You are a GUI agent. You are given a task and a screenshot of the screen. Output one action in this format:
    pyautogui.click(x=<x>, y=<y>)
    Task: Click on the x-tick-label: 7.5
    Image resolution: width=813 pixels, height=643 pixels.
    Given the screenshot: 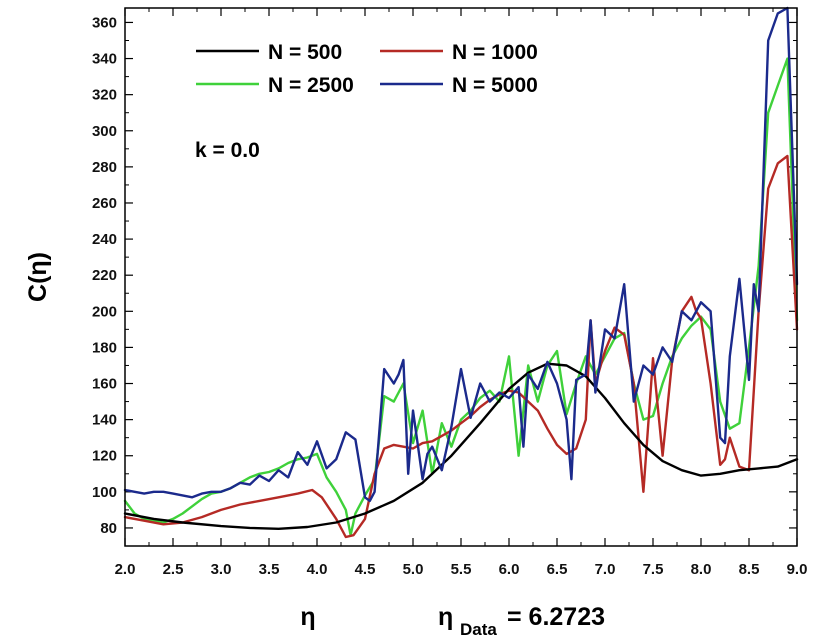 What is the action you would take?
    pyautogui.click(x=653, y=569)
    